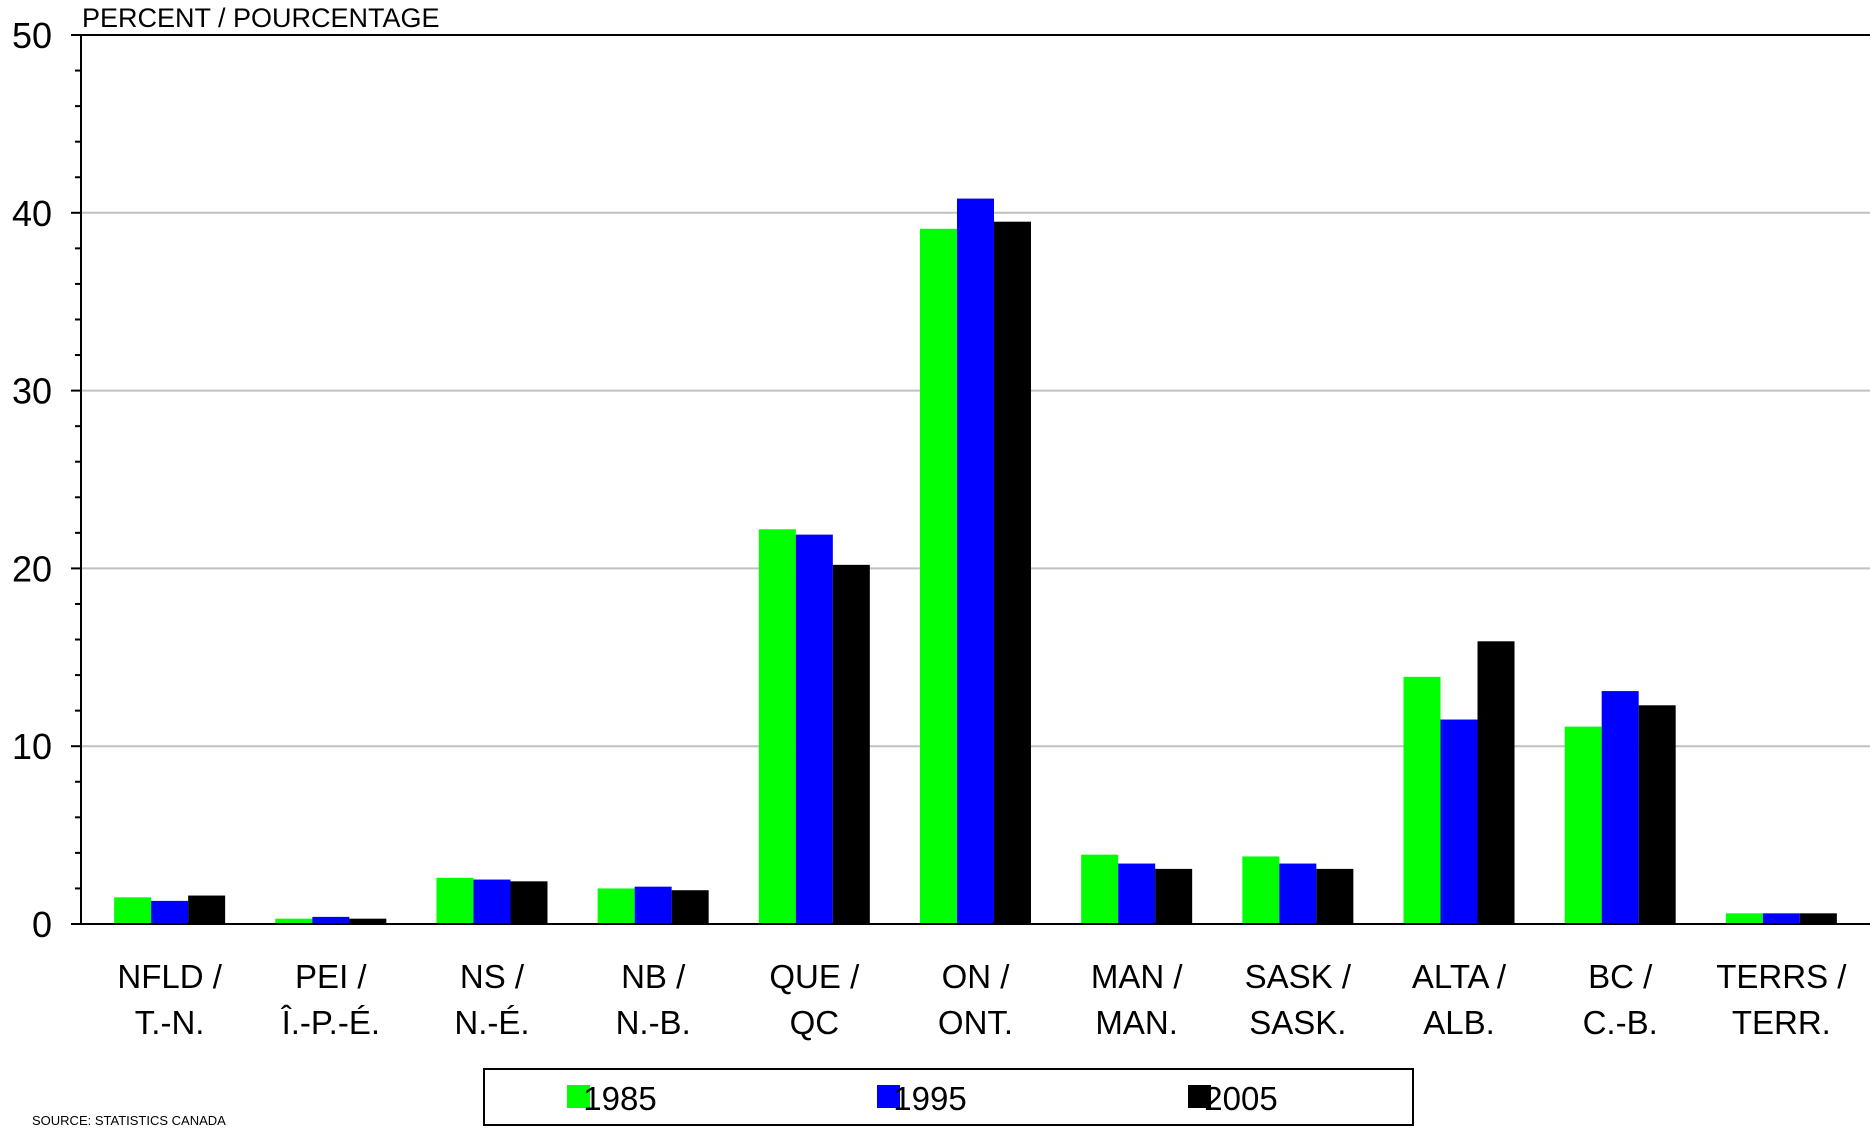 The width and height of the screenshot is (1870, 1128). I want to click on x-tick-label: MAN /, so click(1137, 976).